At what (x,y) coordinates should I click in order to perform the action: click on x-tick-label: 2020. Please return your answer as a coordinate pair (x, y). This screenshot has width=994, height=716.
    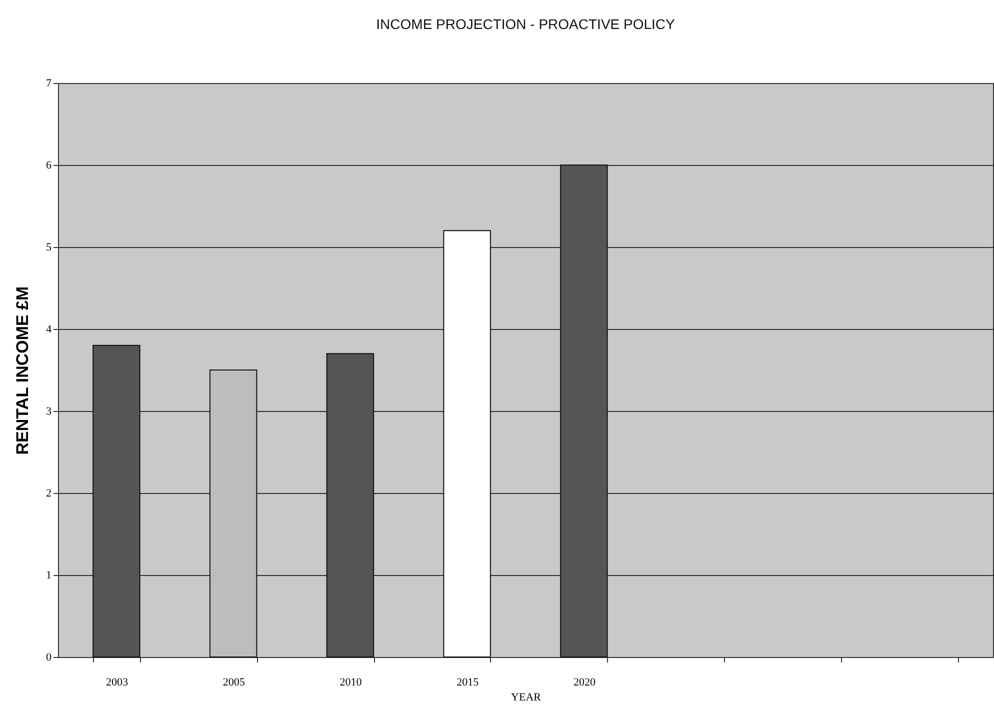
    Looking at the image, I should click on (584, 682).